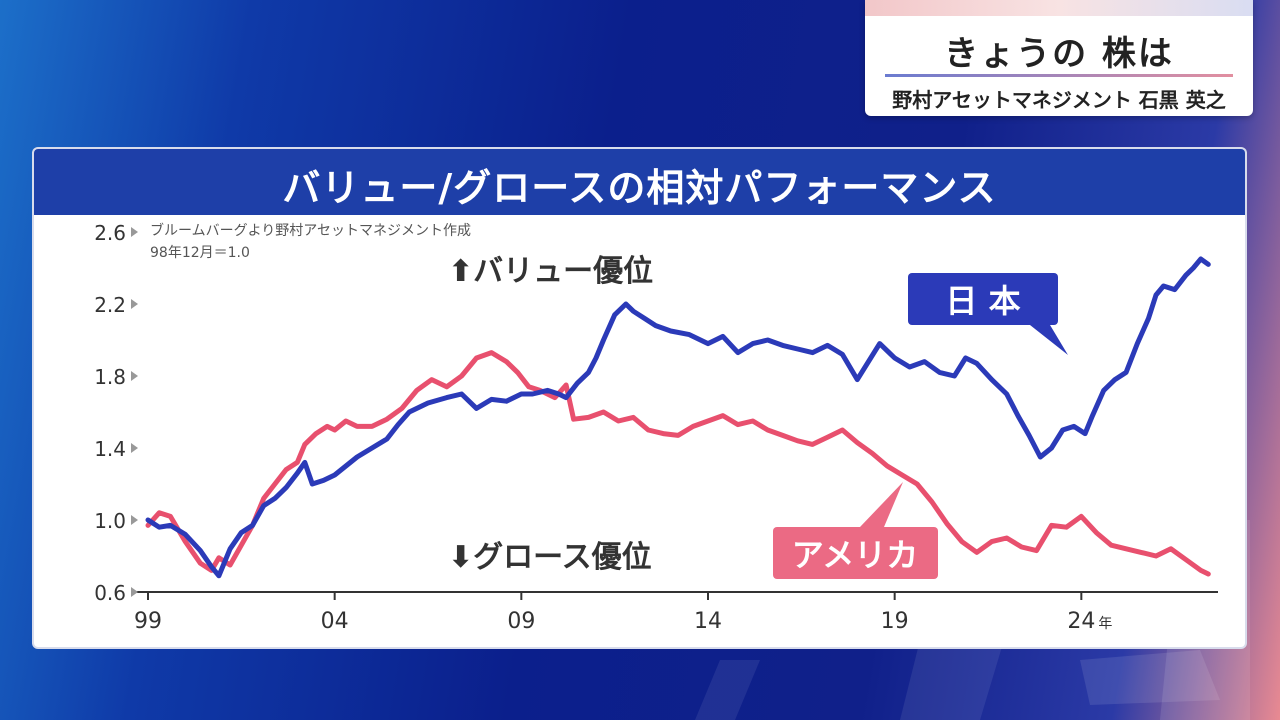  Describe the element at coordinates (1105, 624) in the screenshot. I see `x-axis-unit: 年` at that location.